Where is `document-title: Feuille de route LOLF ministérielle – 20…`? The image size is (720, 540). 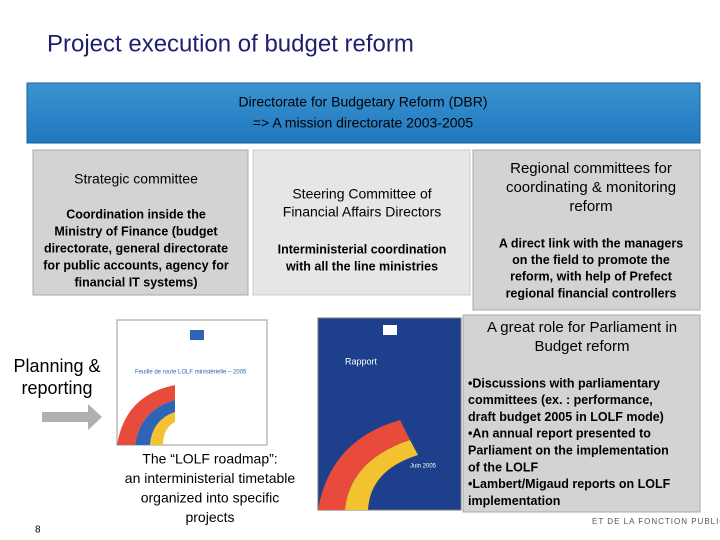 document-title: Feuille de route LOLF ministérielle – 20… is located at coordinates (191, 373).